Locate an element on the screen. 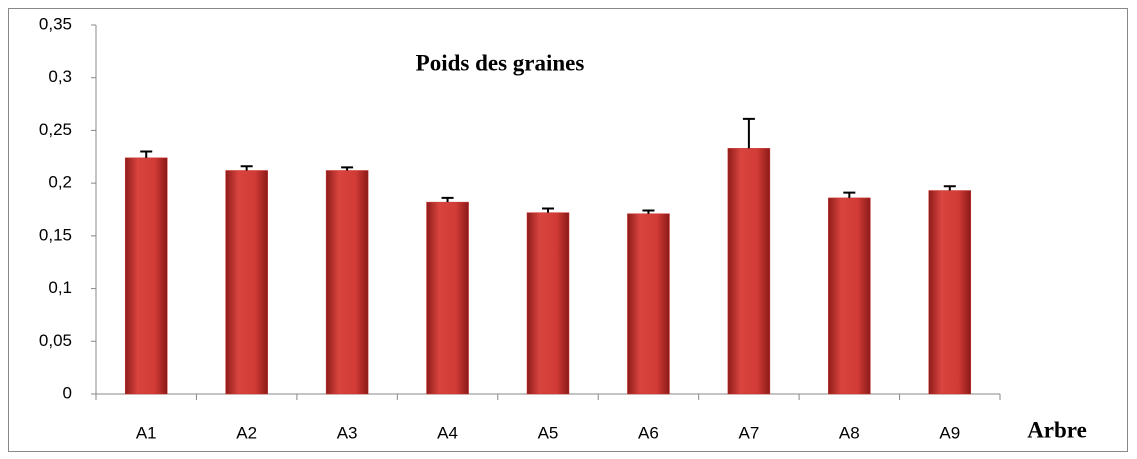 The width and height of the screenshot is (1137, 459). y-tick-label: 0,3 is located at coordinates (60, 76).